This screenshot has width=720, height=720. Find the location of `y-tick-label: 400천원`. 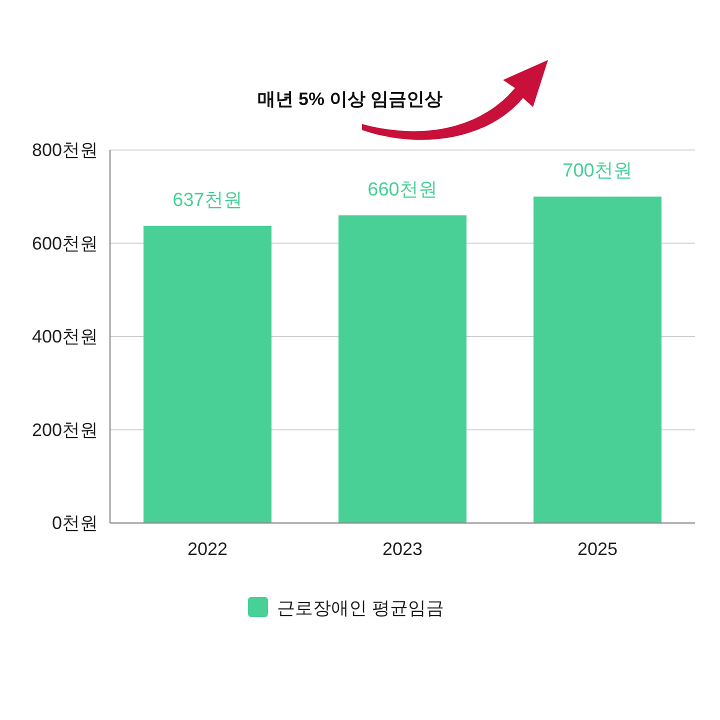

y-tick-label: 400천원 is located at coordinates (65, 336).